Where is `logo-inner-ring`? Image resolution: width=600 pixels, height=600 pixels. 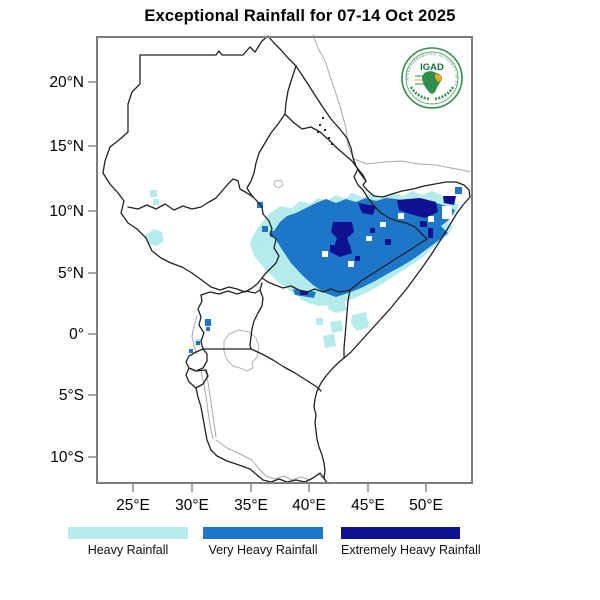 logo-inner-ring is located at coordinates (432, 78).